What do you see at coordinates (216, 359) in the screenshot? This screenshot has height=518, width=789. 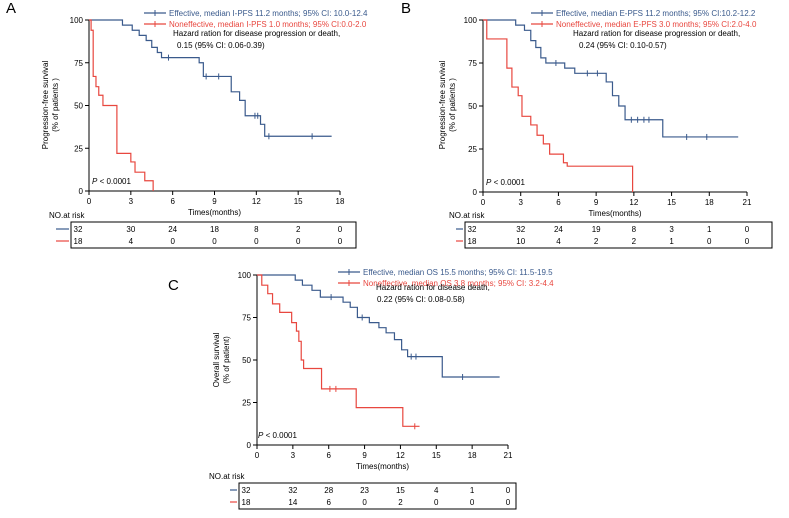 I see `y-axis-label-line: Overall survival` at bounding box center [216, 359].